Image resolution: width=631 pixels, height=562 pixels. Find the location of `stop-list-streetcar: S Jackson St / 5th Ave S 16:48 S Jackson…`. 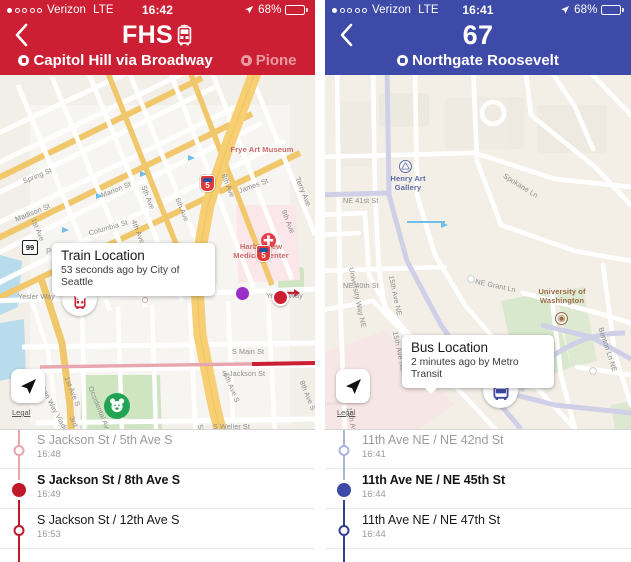

stop-list-streetcar: S Jackson St / 5th Ave S 16:48 S Jackson… is located at coordinates (157, 495).